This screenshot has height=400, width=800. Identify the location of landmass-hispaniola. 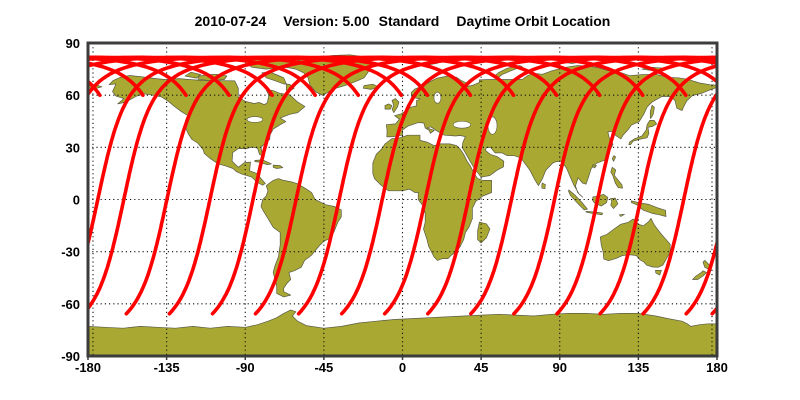
(278, 166).